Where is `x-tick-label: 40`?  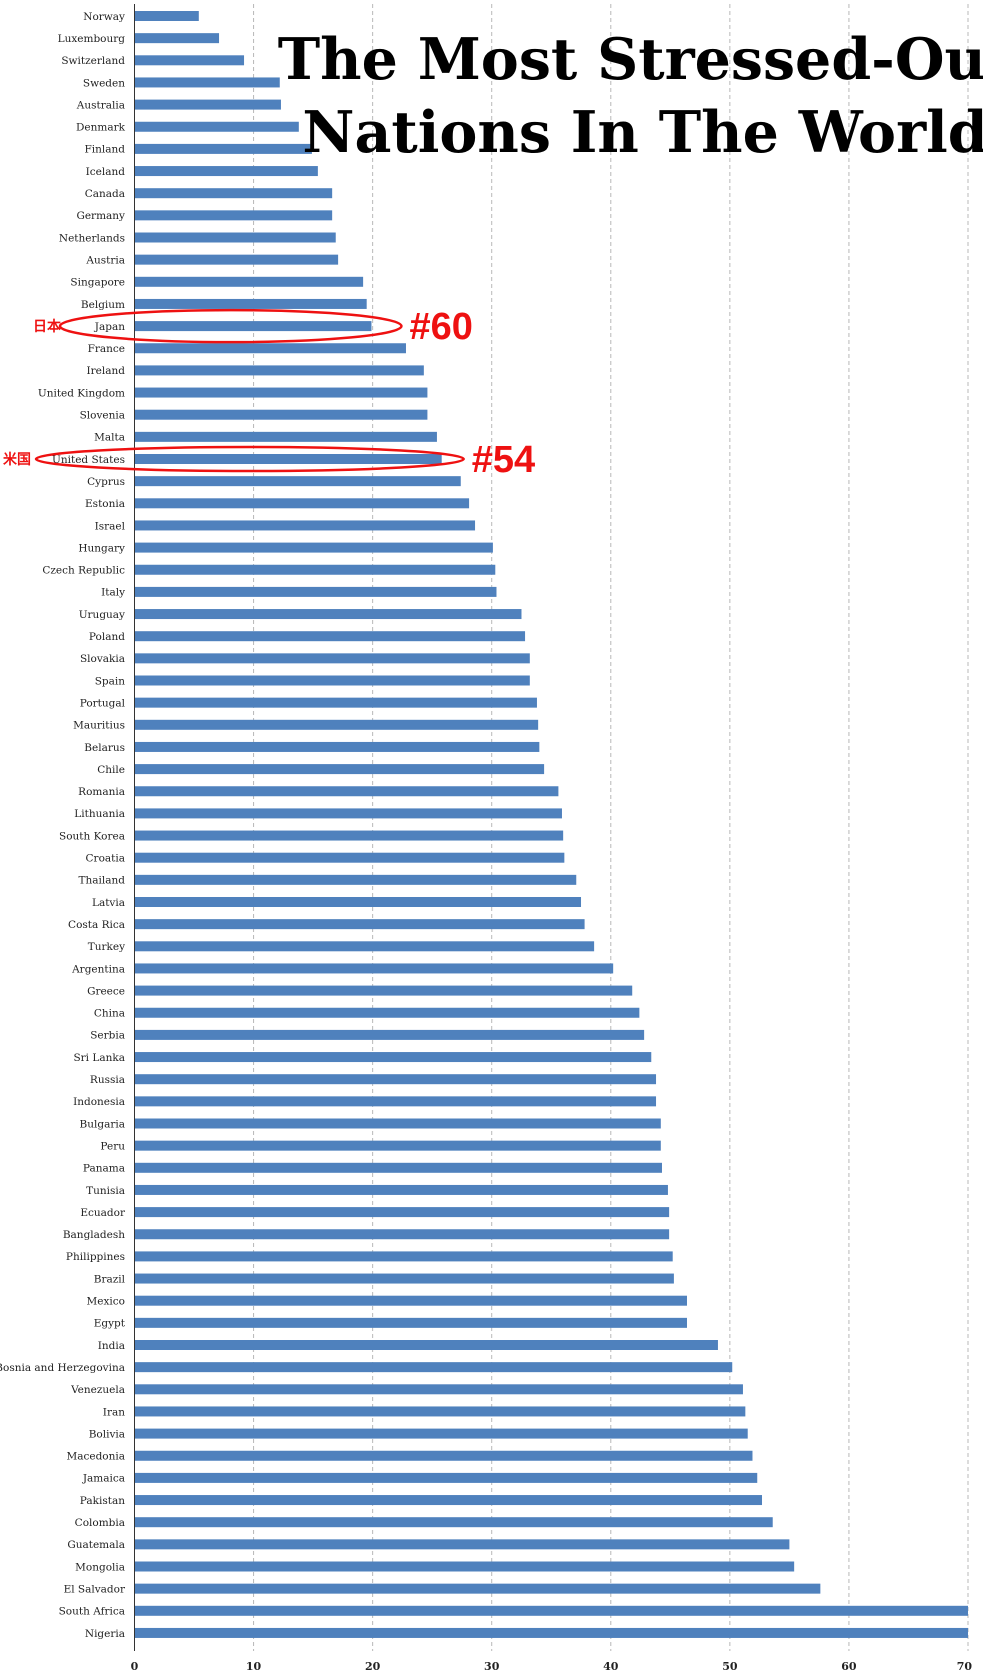 x-tick-label: 40 is located at coordinates (611, 1666).